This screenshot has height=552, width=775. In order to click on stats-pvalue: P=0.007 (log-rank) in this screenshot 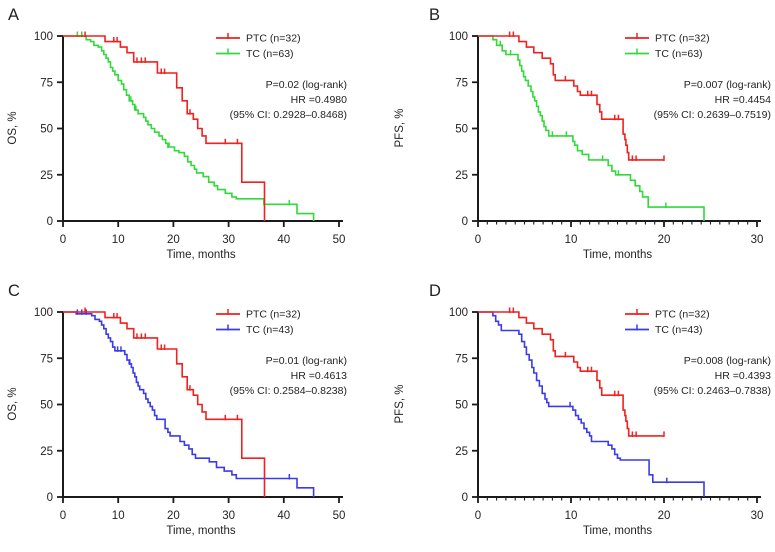, I will do `click(727, 85)`.